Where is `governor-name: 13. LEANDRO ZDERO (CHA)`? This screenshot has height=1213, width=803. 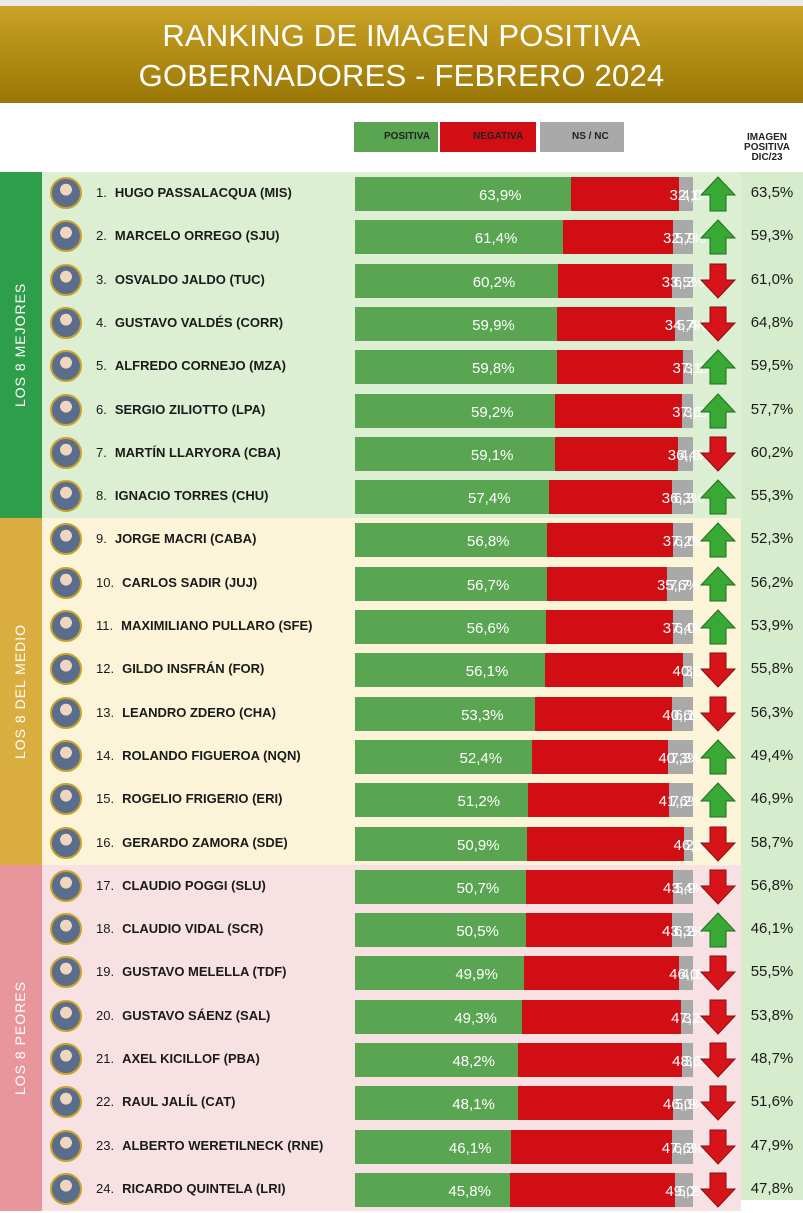
governor-name: 13. LEANDRO ZDERO (CHA) is located at coordinates (186, 712).